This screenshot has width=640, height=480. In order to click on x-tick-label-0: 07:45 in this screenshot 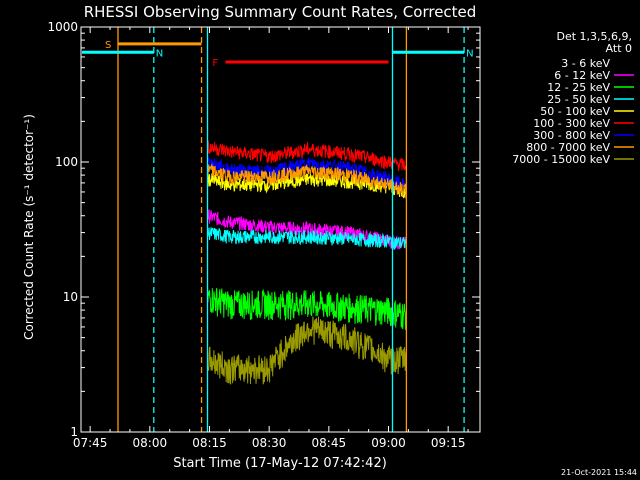, I will do `click(90, 443)`.